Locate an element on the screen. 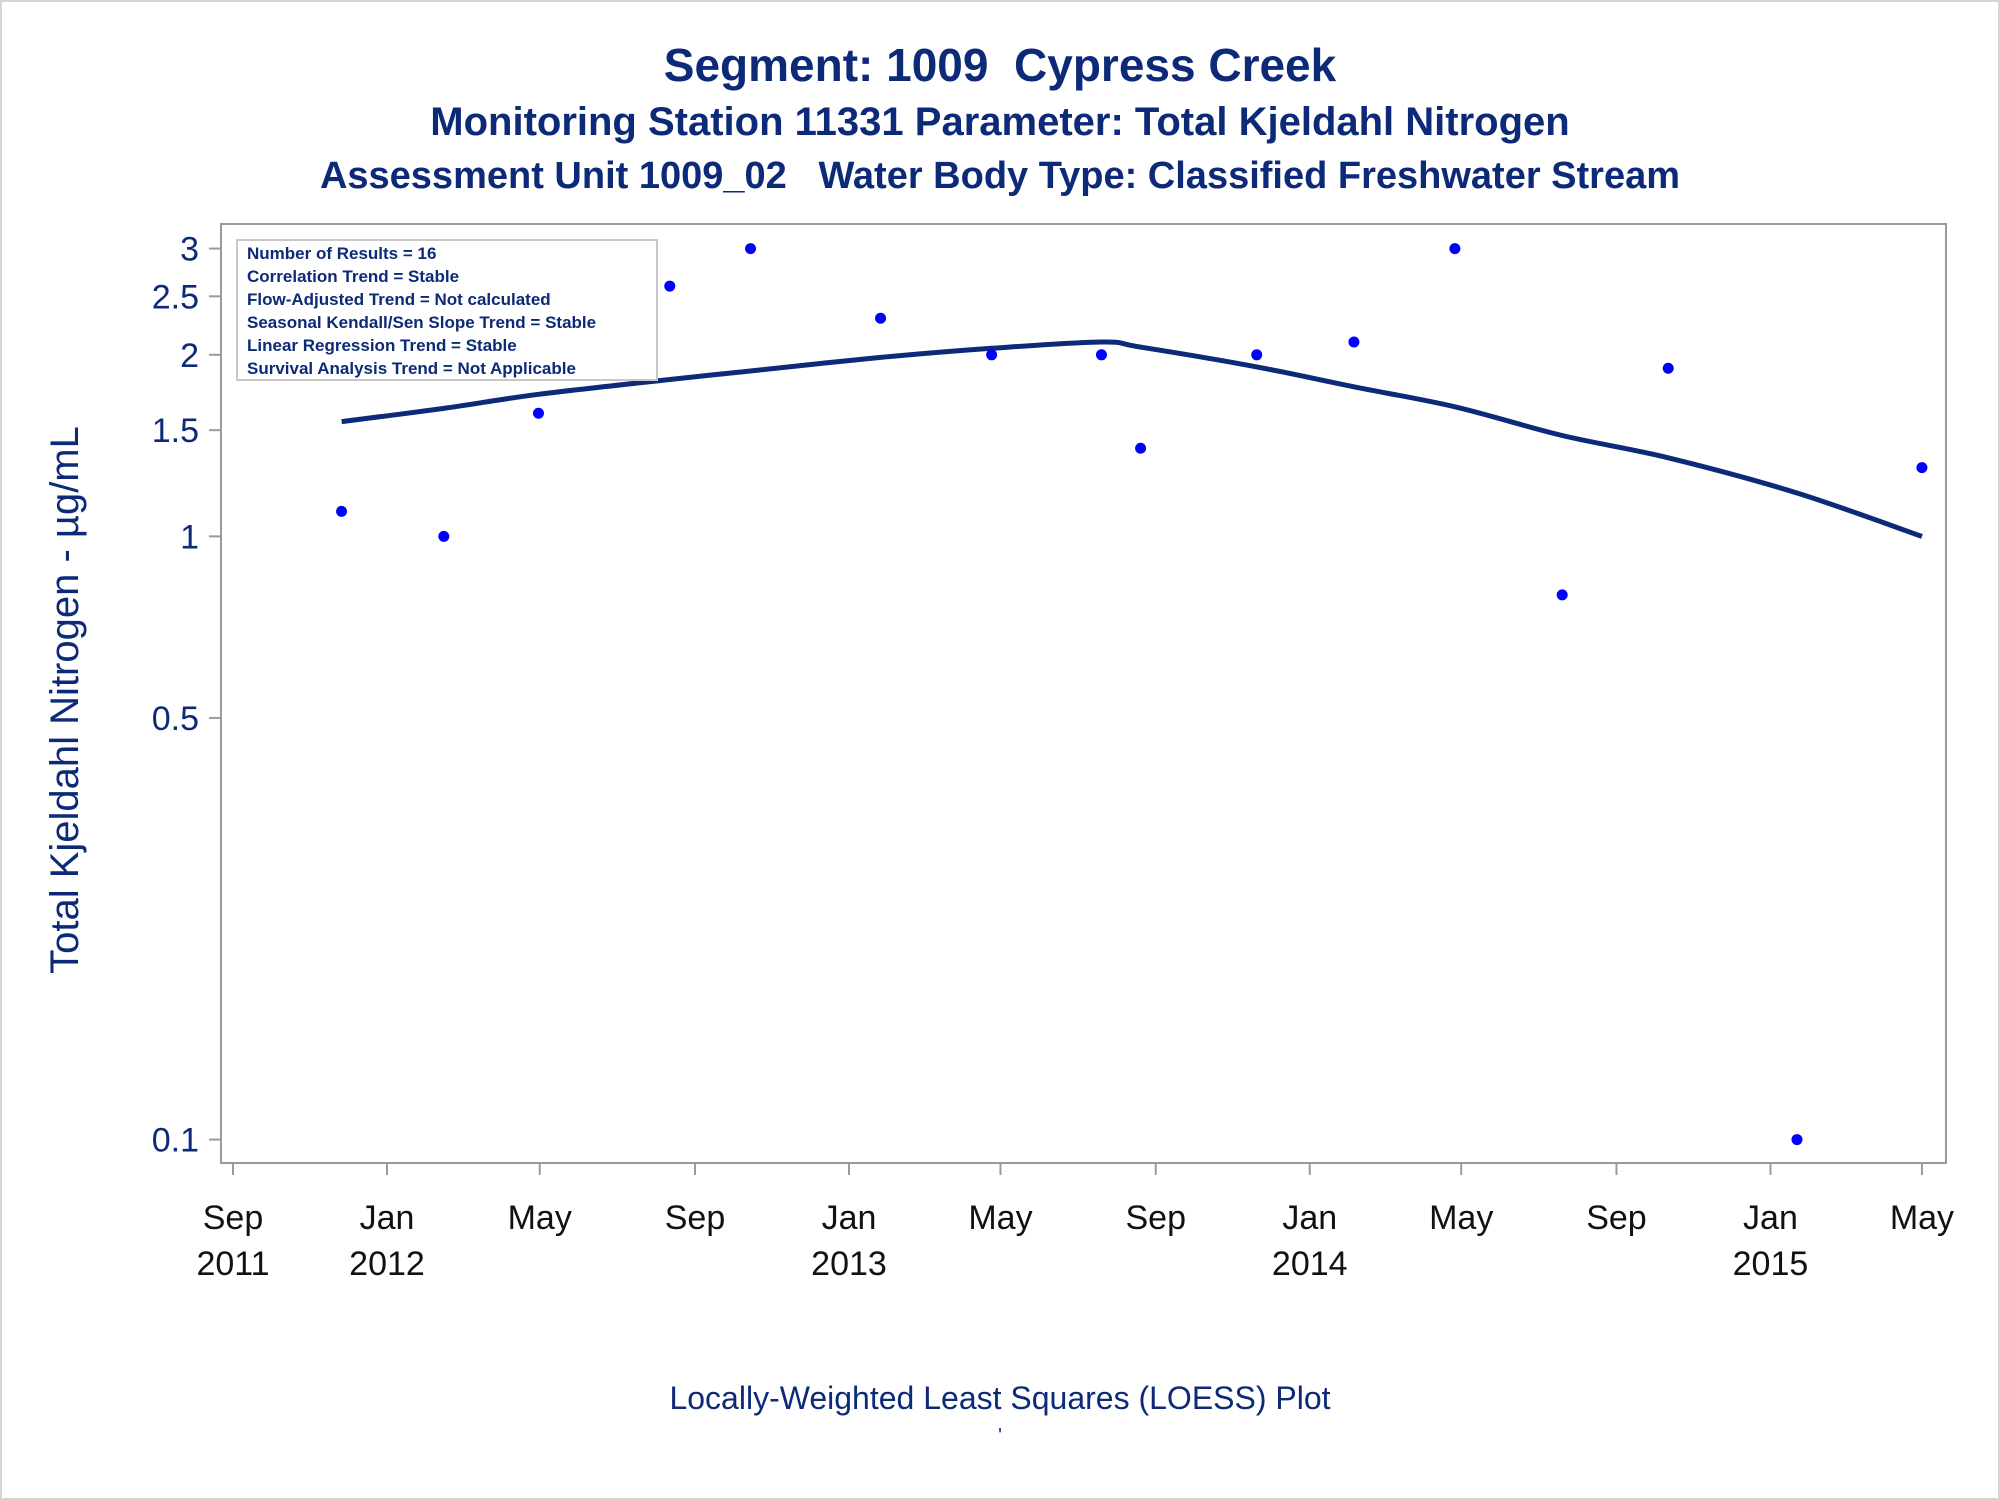 Image resolution: width=2000 pixels, height=1500 pixels. x-tick-year-label: 2013 is located at coordinates (849, 1264).